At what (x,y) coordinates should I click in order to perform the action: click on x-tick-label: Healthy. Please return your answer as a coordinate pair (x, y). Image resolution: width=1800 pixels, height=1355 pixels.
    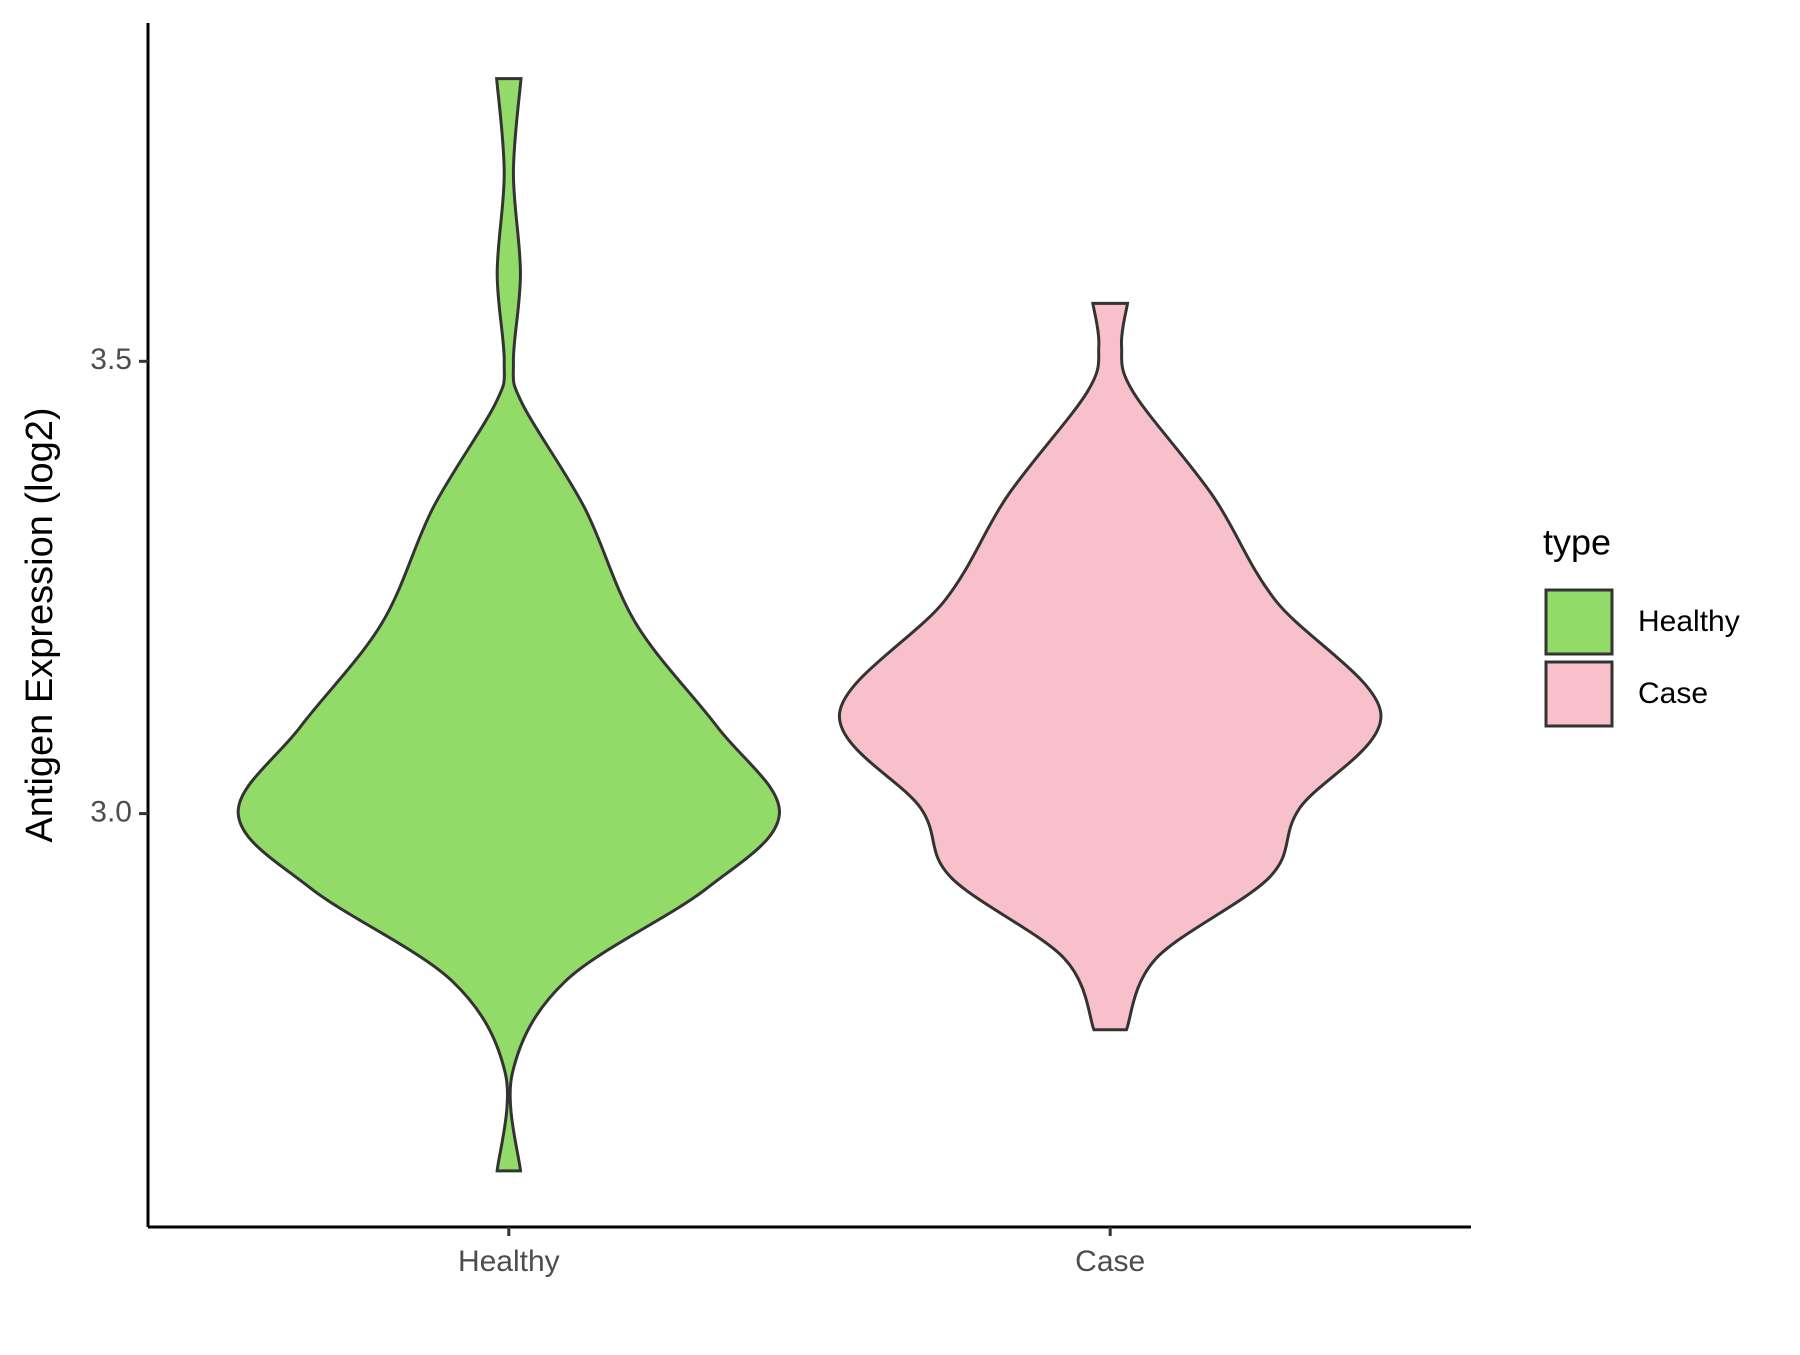
    Looking at the image, I should click on (509, 1261).